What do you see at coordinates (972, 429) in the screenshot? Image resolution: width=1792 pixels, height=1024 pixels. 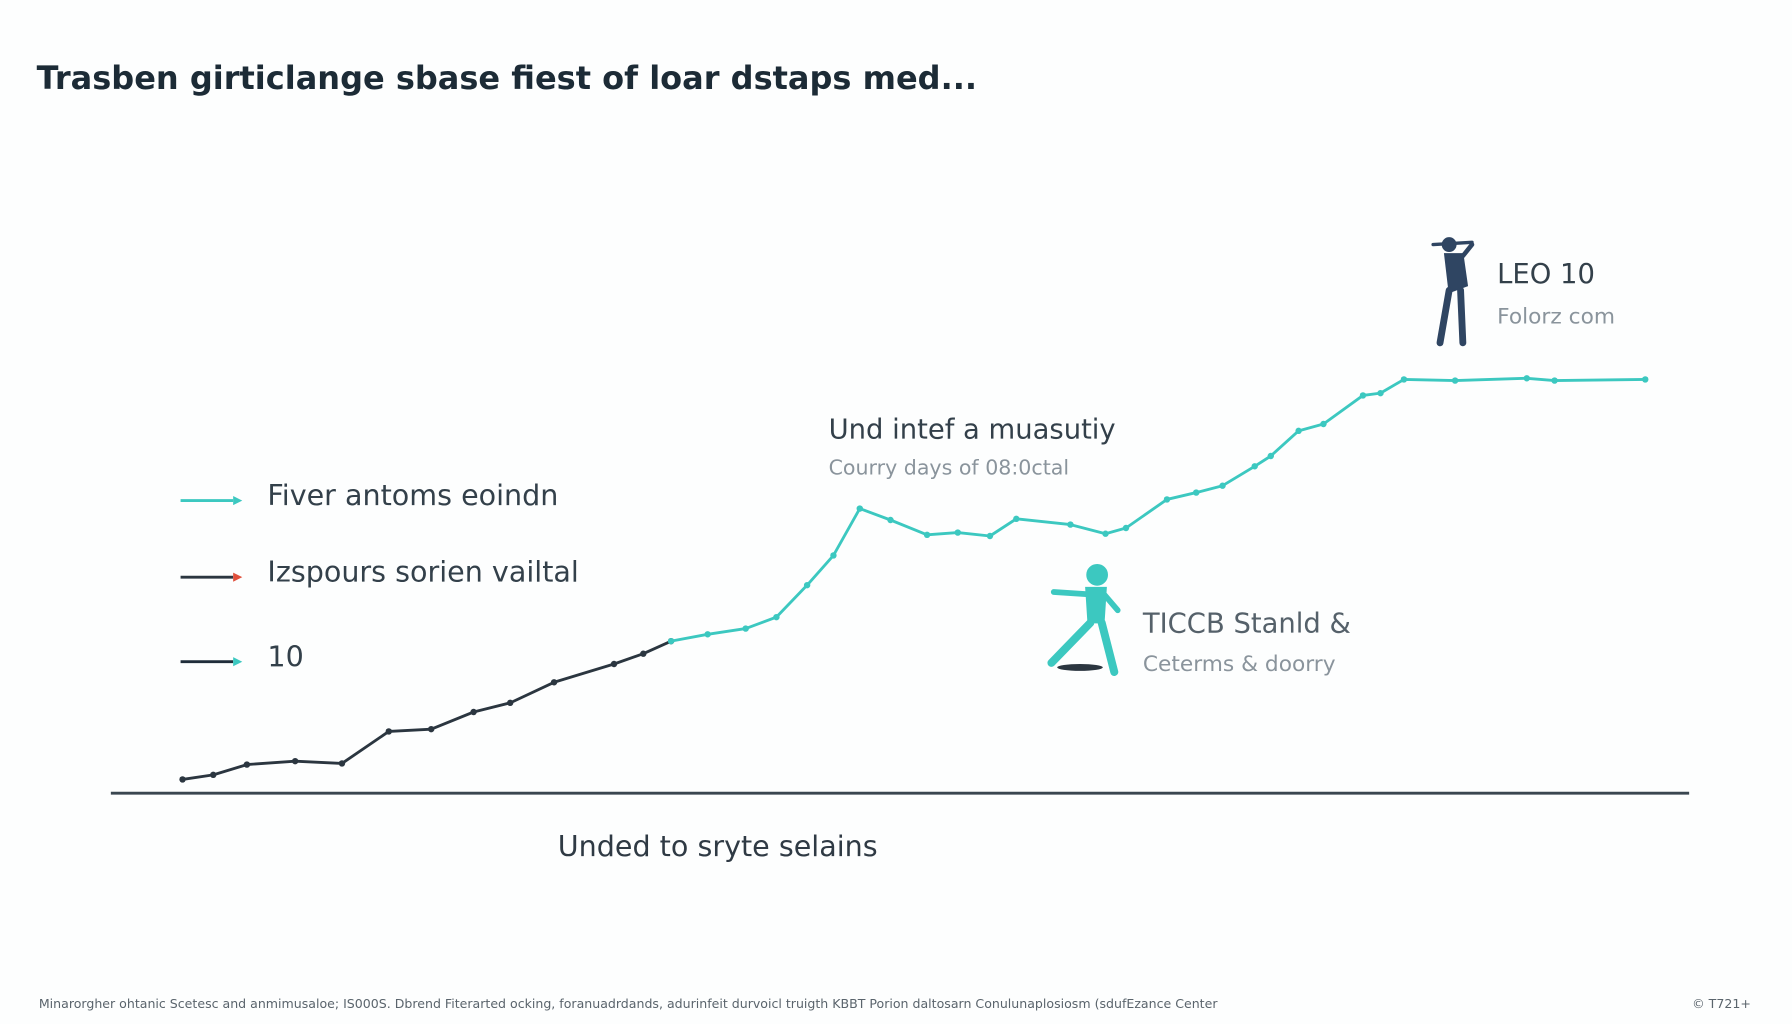 I see `annotation-title: Und intef a muasutiy` at bounding box center [972, 429].